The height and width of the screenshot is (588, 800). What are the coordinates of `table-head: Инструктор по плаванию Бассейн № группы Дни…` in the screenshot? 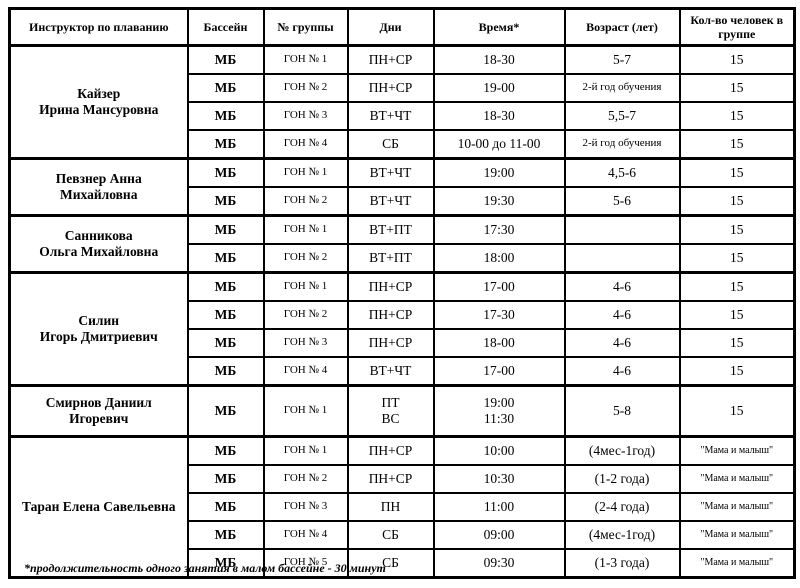 It's located at (402, 27).